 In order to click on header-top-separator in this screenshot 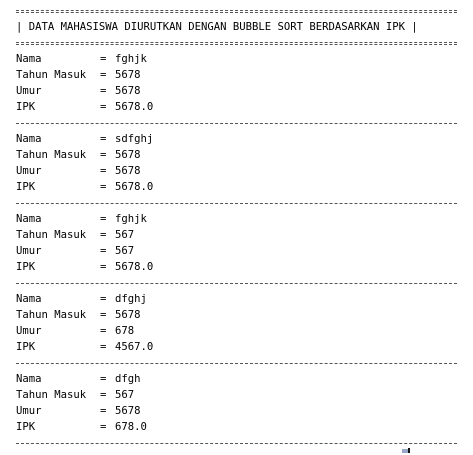, I will do `click(241, 11)`.